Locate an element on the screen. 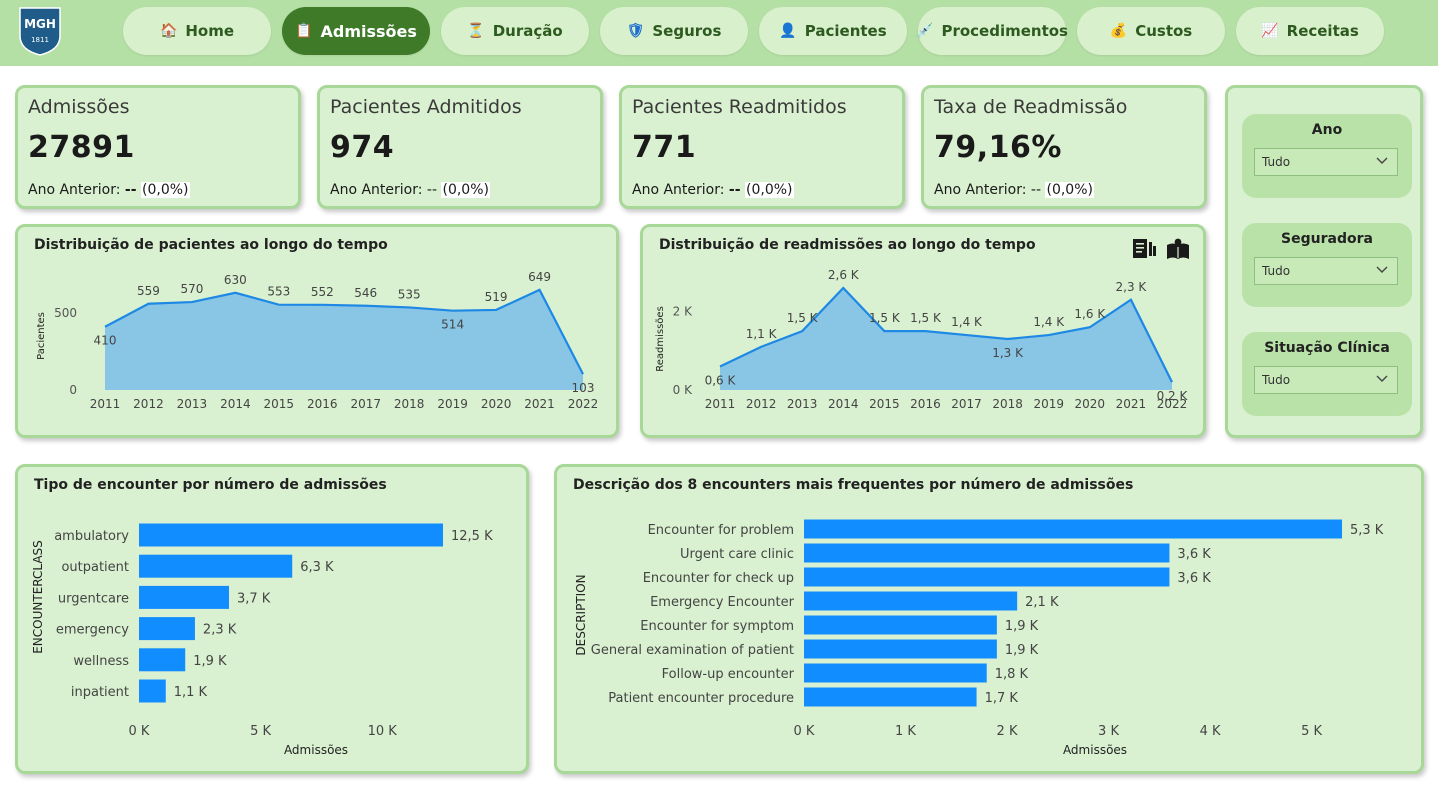 The width and height of the screenshot is (1438, 795). x-tick-label: 10 K is located at coordinates (383, 731).